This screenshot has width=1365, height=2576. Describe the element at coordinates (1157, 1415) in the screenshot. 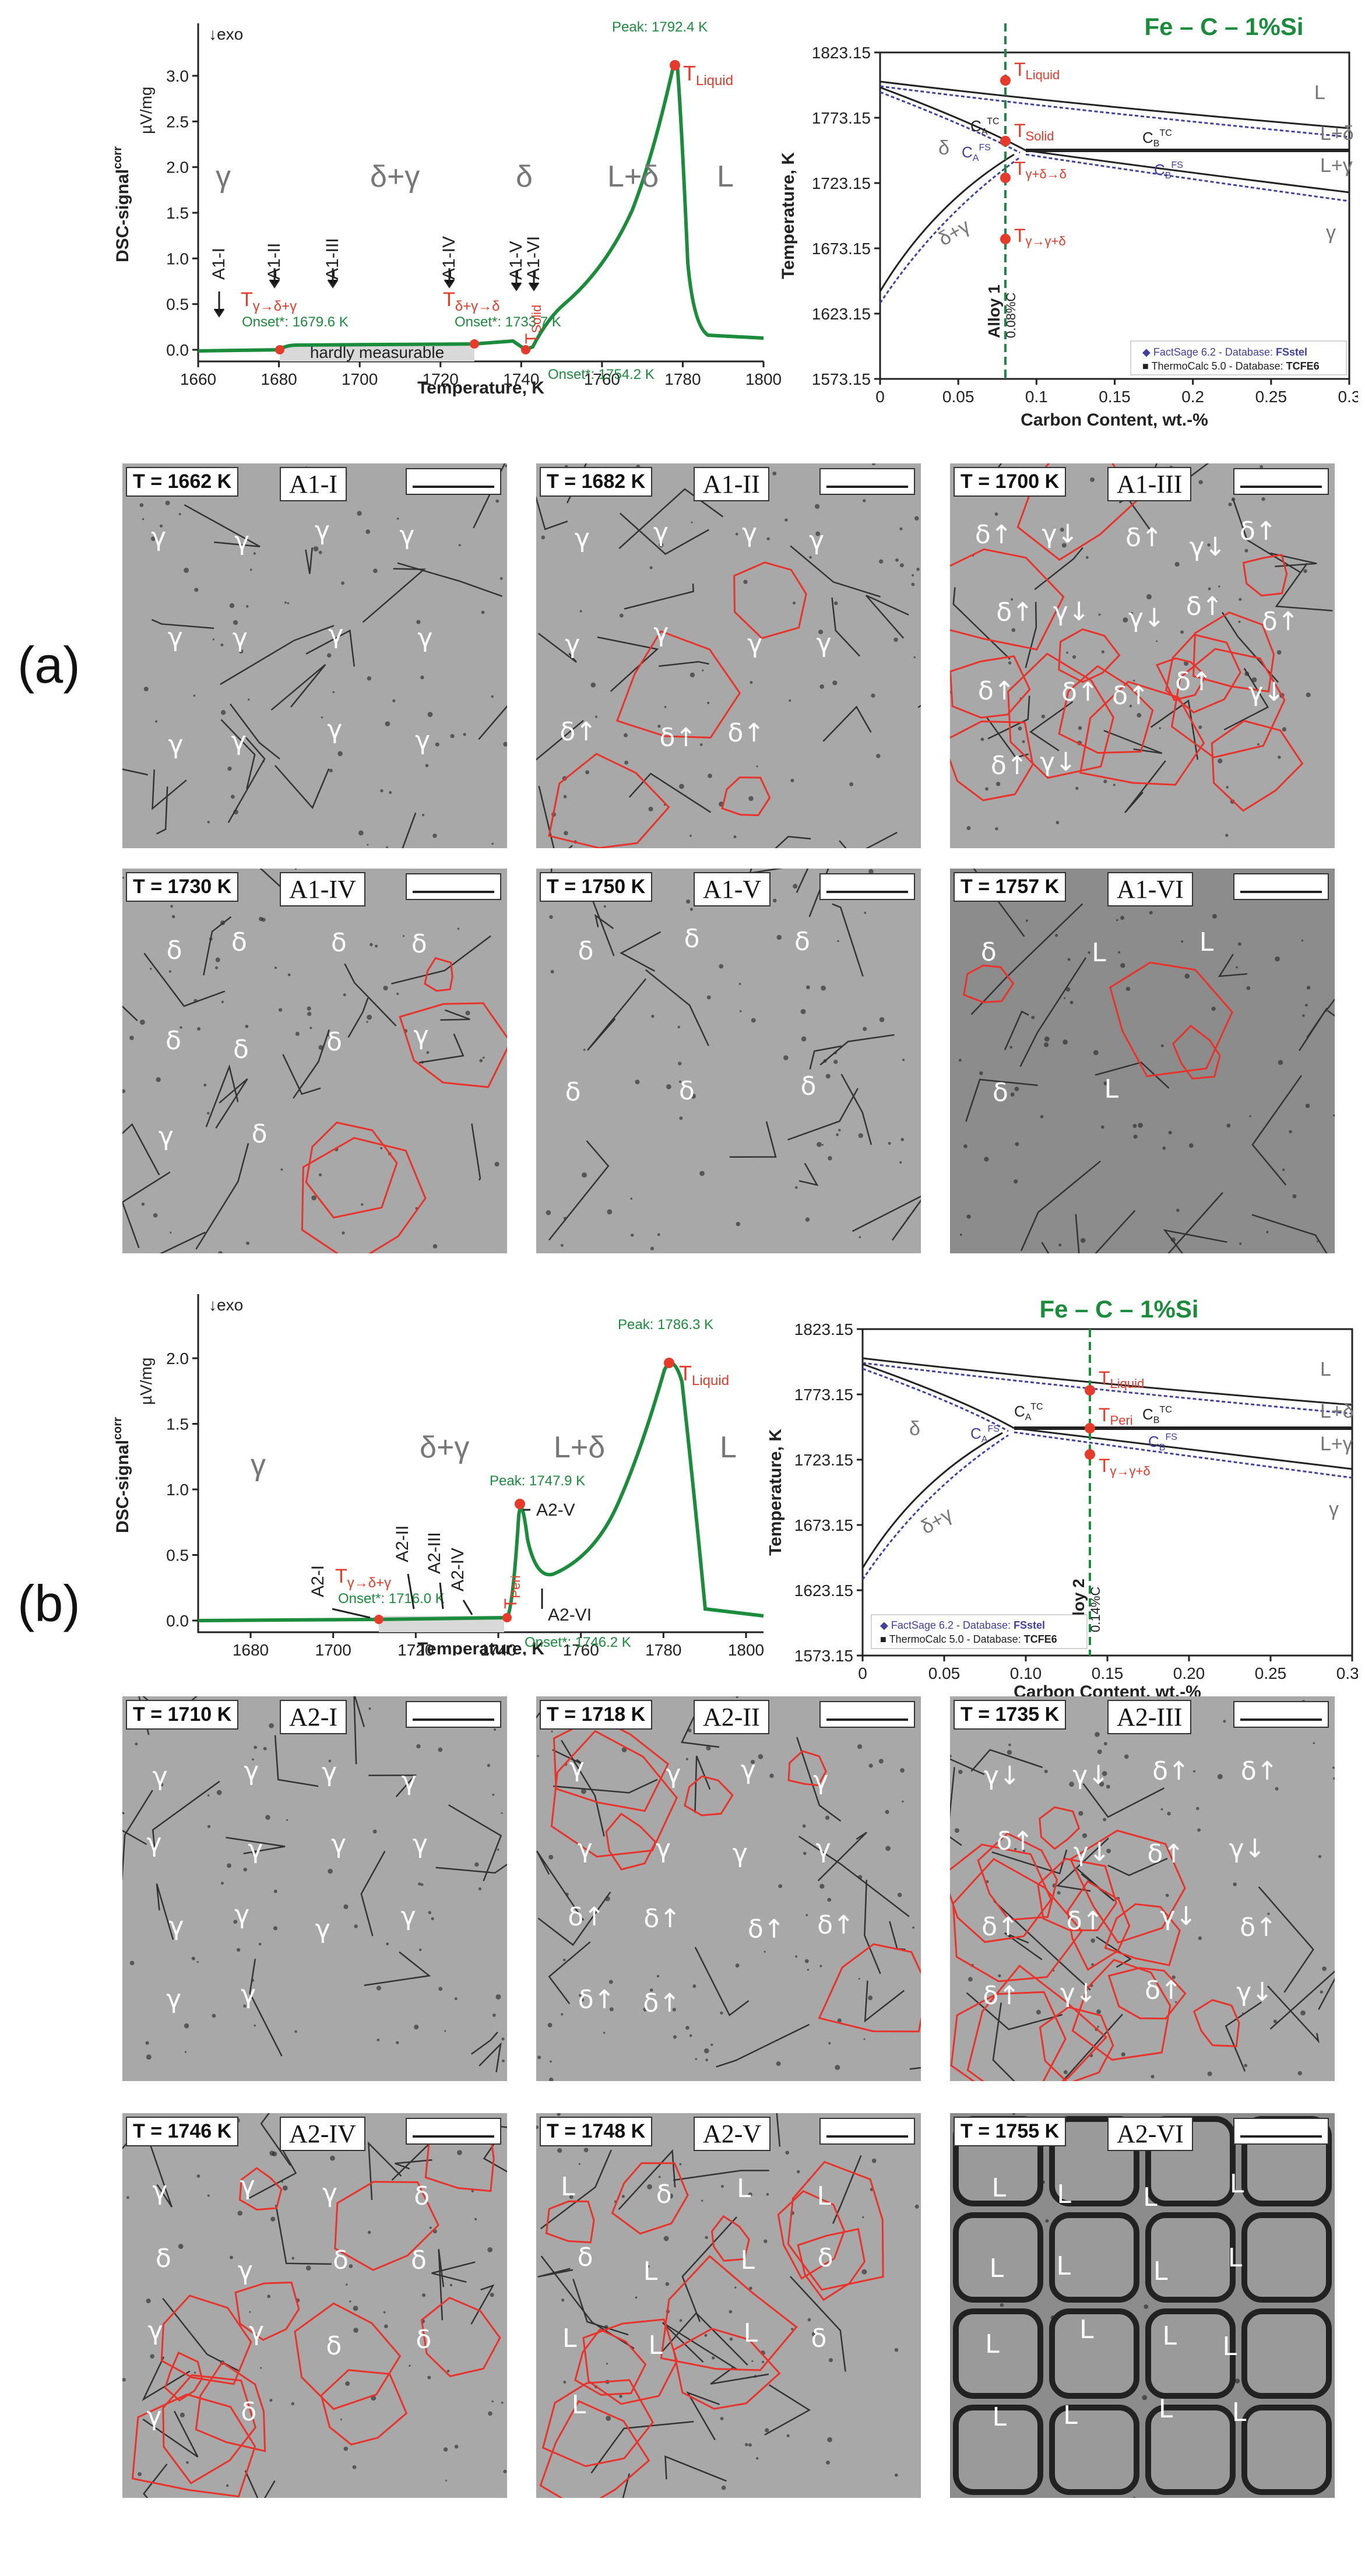

I see `phase-b-cb-tc: CBTC` at that location.